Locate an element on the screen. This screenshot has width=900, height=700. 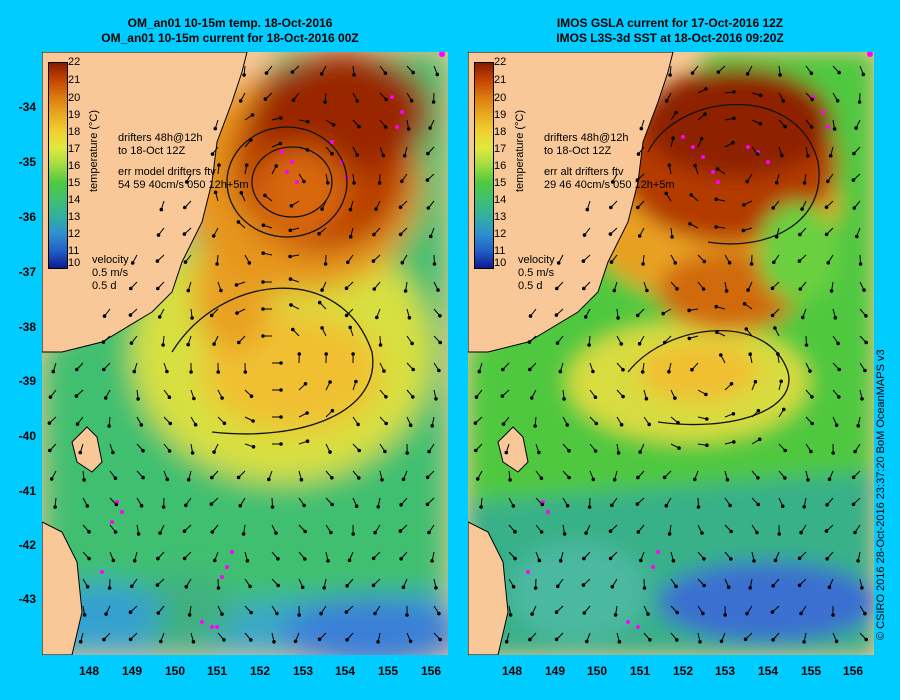
velocity-label: velocity is located at coordinates (110, 260).